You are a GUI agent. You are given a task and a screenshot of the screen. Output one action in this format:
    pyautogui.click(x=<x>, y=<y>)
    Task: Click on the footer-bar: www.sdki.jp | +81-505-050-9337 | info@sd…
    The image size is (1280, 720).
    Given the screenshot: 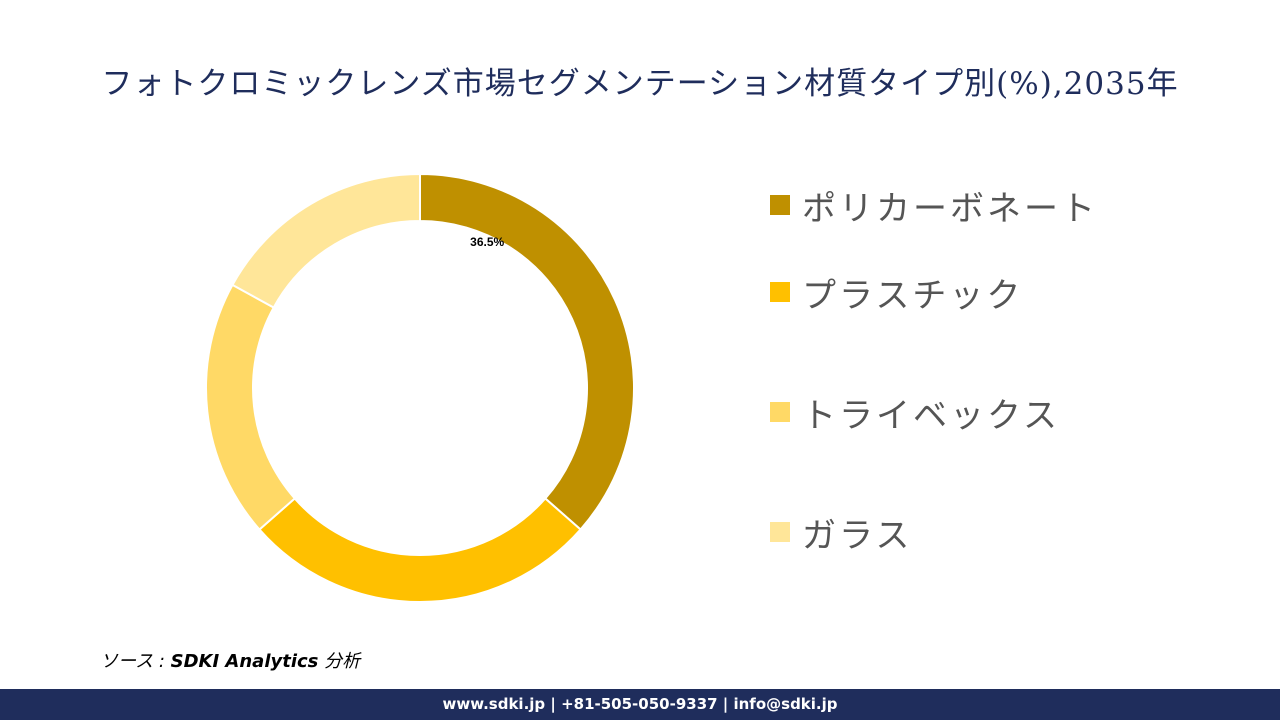 What is the action you would take?
    pyautogui.click(x=640, y=704)
    